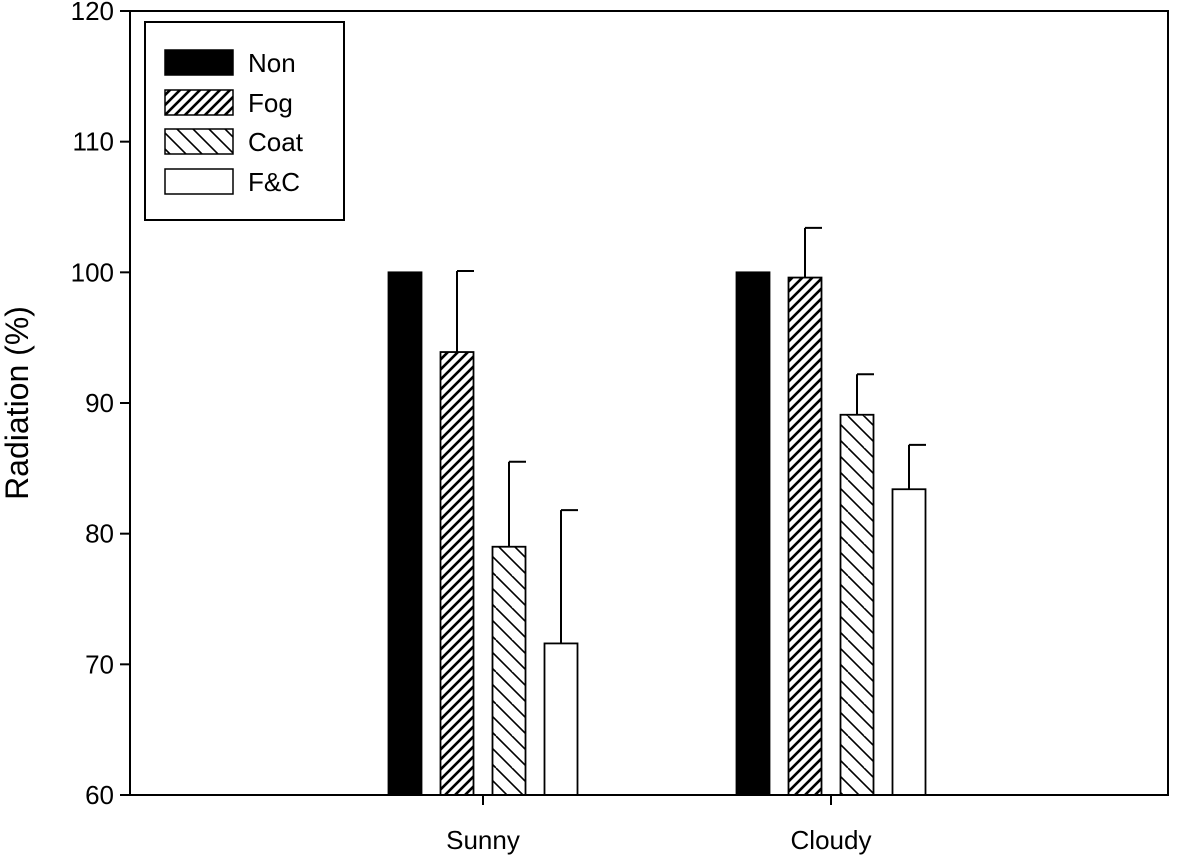 The image size is (1181, 857). I want to click on legend-label-coat: Coat, so click(276, 142).